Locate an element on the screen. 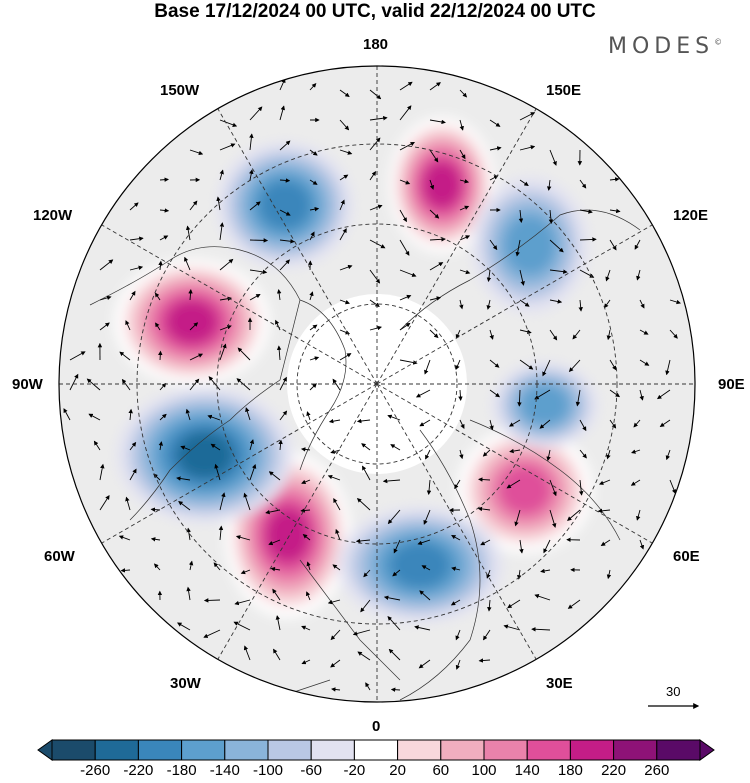  brand-mark: © is located at coordinates (718, 42).